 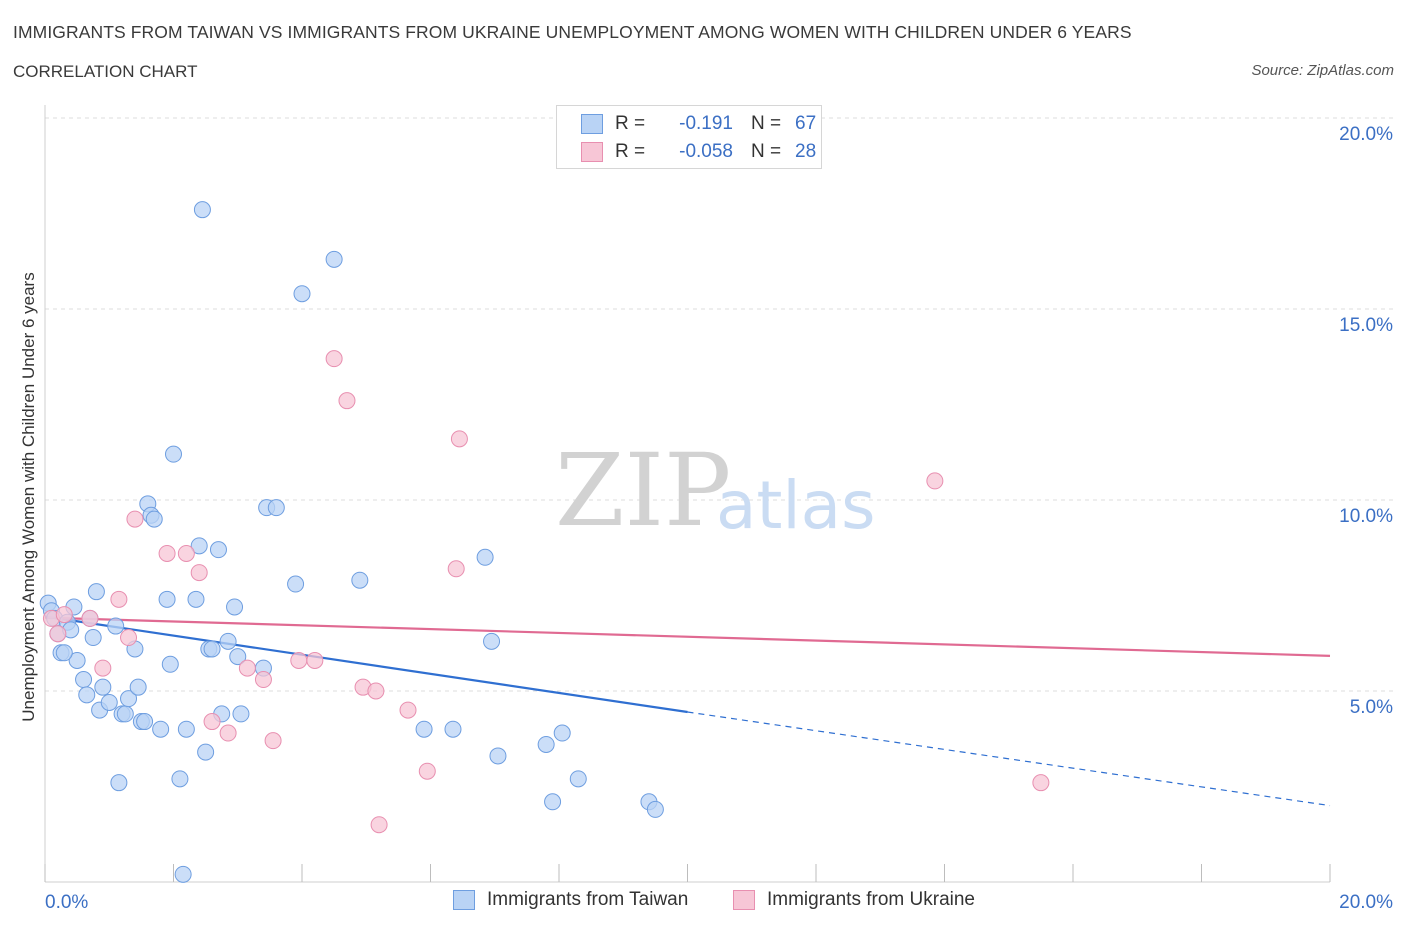 I want to click on stats-row-ukraine: R = -0.058 N = 28, so click(x=698, y=152).